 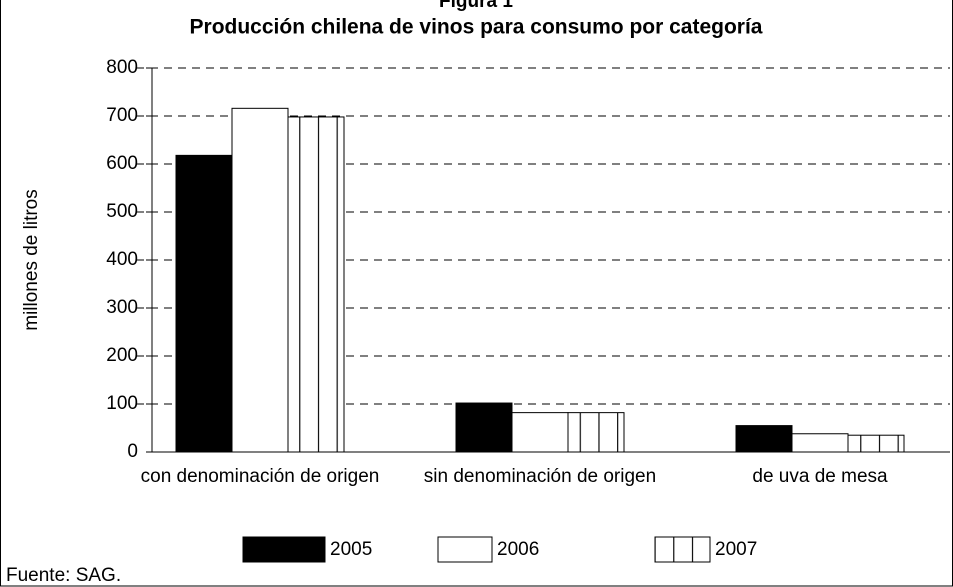 I want to click on y-tick-label: 0, so click(x=132, y=451).